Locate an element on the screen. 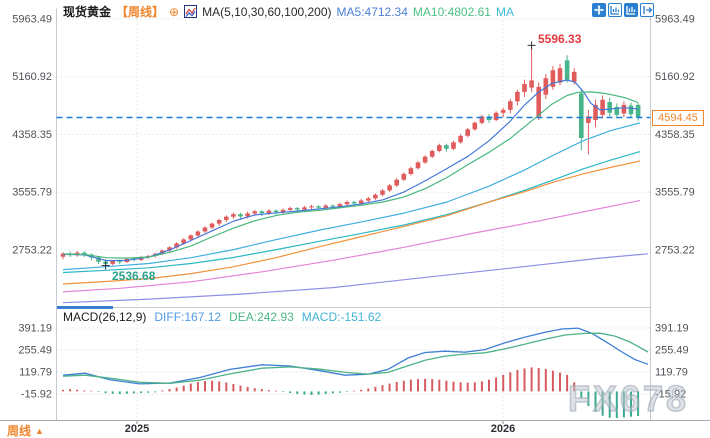 Image resolution: width=710 pixels, height=438 pixels. high-price-label: 5596.33 is located at coordinates (560, 39).